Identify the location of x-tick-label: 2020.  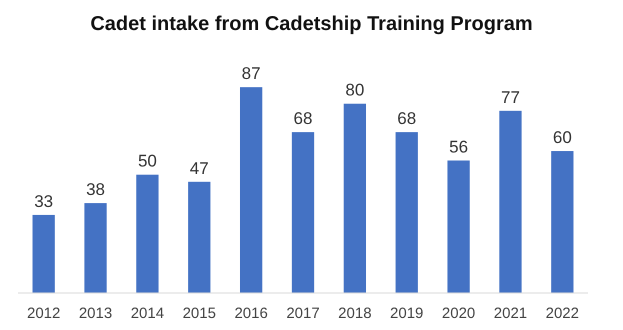
(459, 313).